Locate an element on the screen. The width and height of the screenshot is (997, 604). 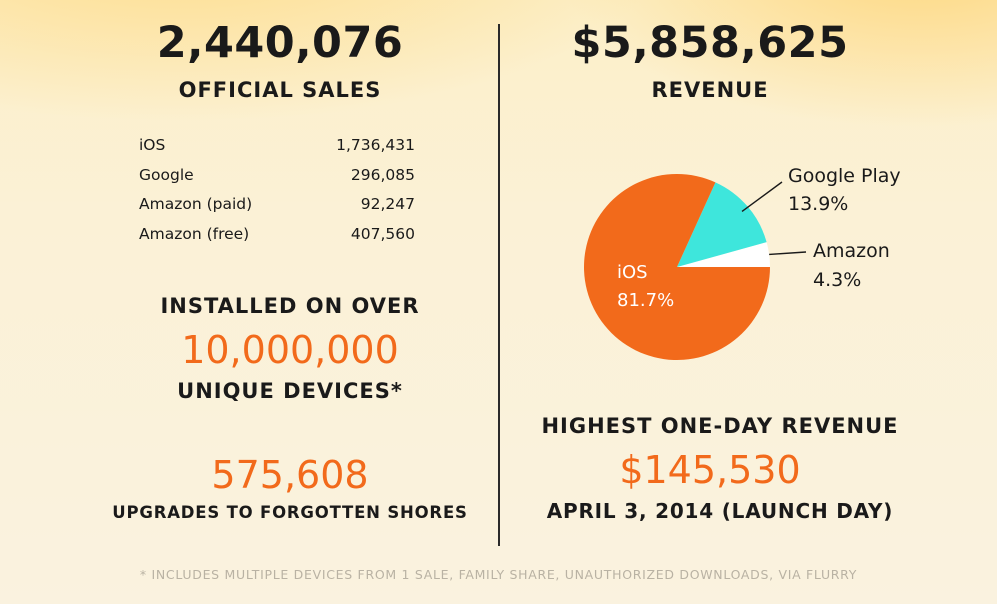
leader-line-amazon is located at coordinates (788, 253).